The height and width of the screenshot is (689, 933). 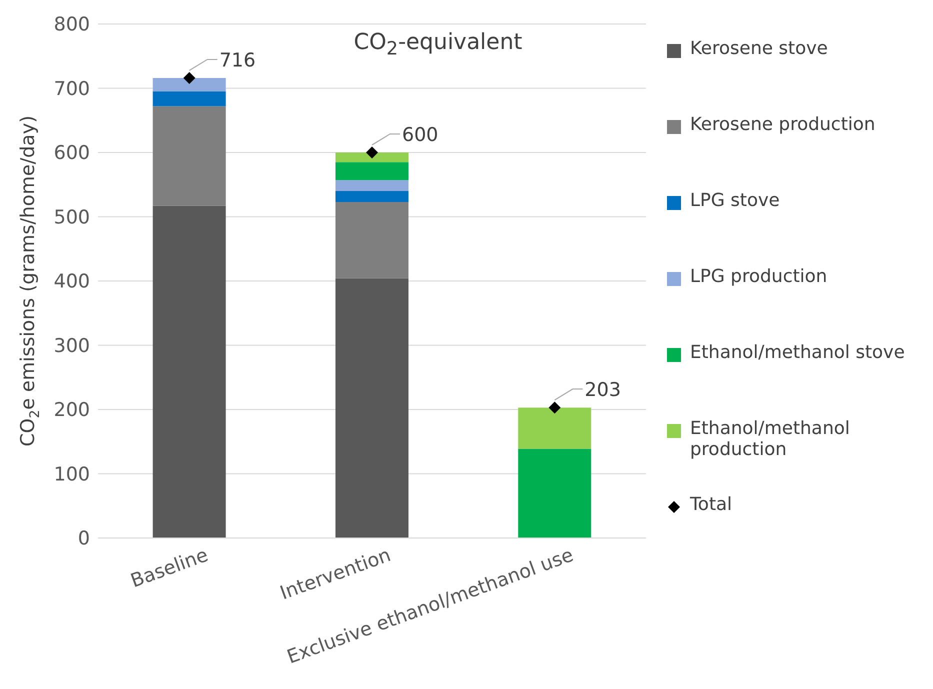 I want to click on legend-label: Ethanol/methanol stove, so click(x=797, y=352).